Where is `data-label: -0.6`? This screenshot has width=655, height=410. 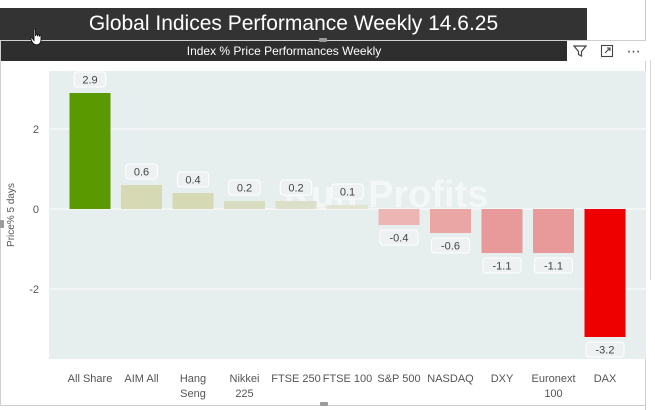 data-label: -0.6 is located at coordinates (450, 247).